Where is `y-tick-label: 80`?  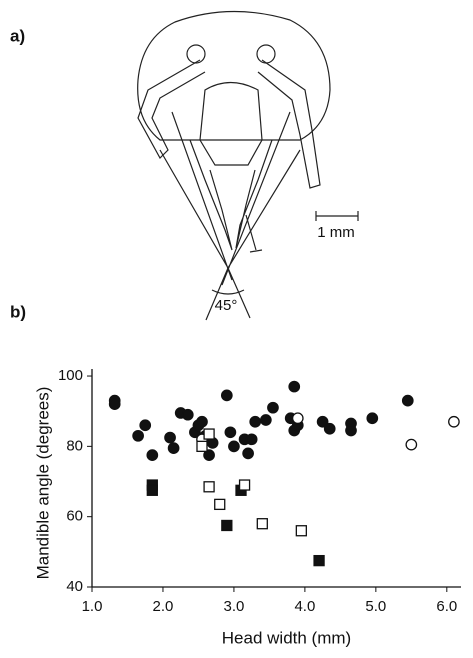 y-tick-label: 80 is located at coordinates (74, 445).